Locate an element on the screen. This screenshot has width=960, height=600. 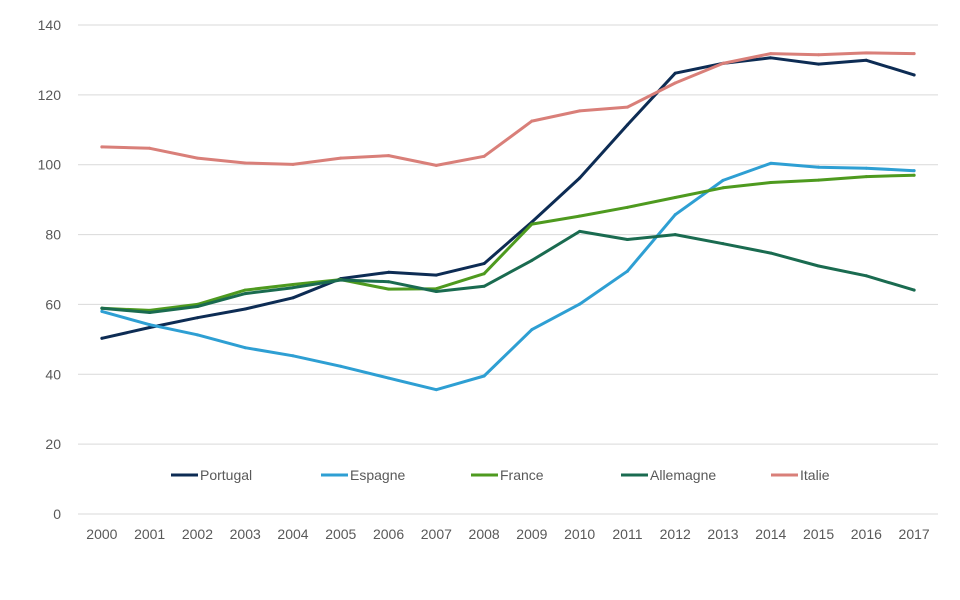
y-axis: 0 20 40 60 80 100 120 140 is located at coordinates (50, 269).